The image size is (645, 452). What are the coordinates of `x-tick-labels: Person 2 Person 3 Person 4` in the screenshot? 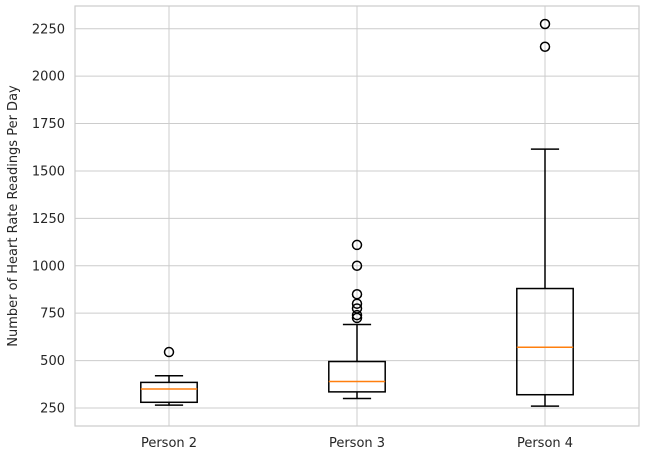 It's located at (357, 443).